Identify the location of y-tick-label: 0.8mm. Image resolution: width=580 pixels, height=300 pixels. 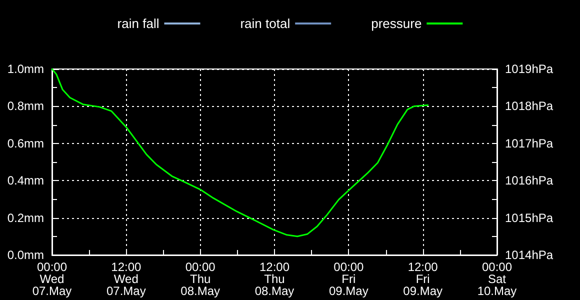
(25, 106).